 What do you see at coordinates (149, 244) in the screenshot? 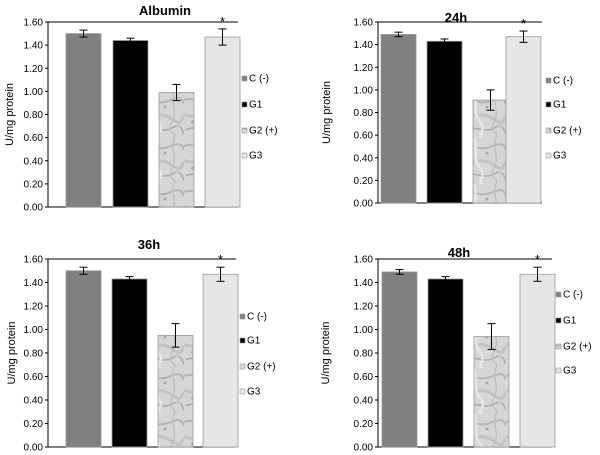
I see `chart-title: 36h` at bounding box center [149, 244].